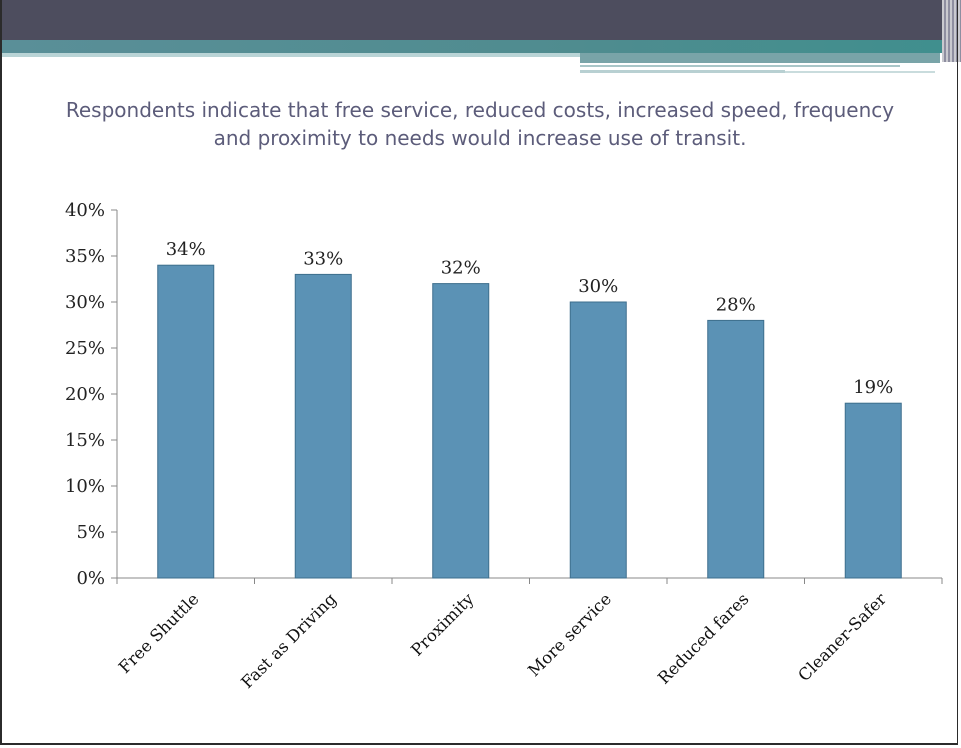 This screenshot has height=748, width=961. What do you see at coordinates (842, 637) in the screenshot?
I see `category-label: Cleaner-Safer` at bounding box center [842, 637].